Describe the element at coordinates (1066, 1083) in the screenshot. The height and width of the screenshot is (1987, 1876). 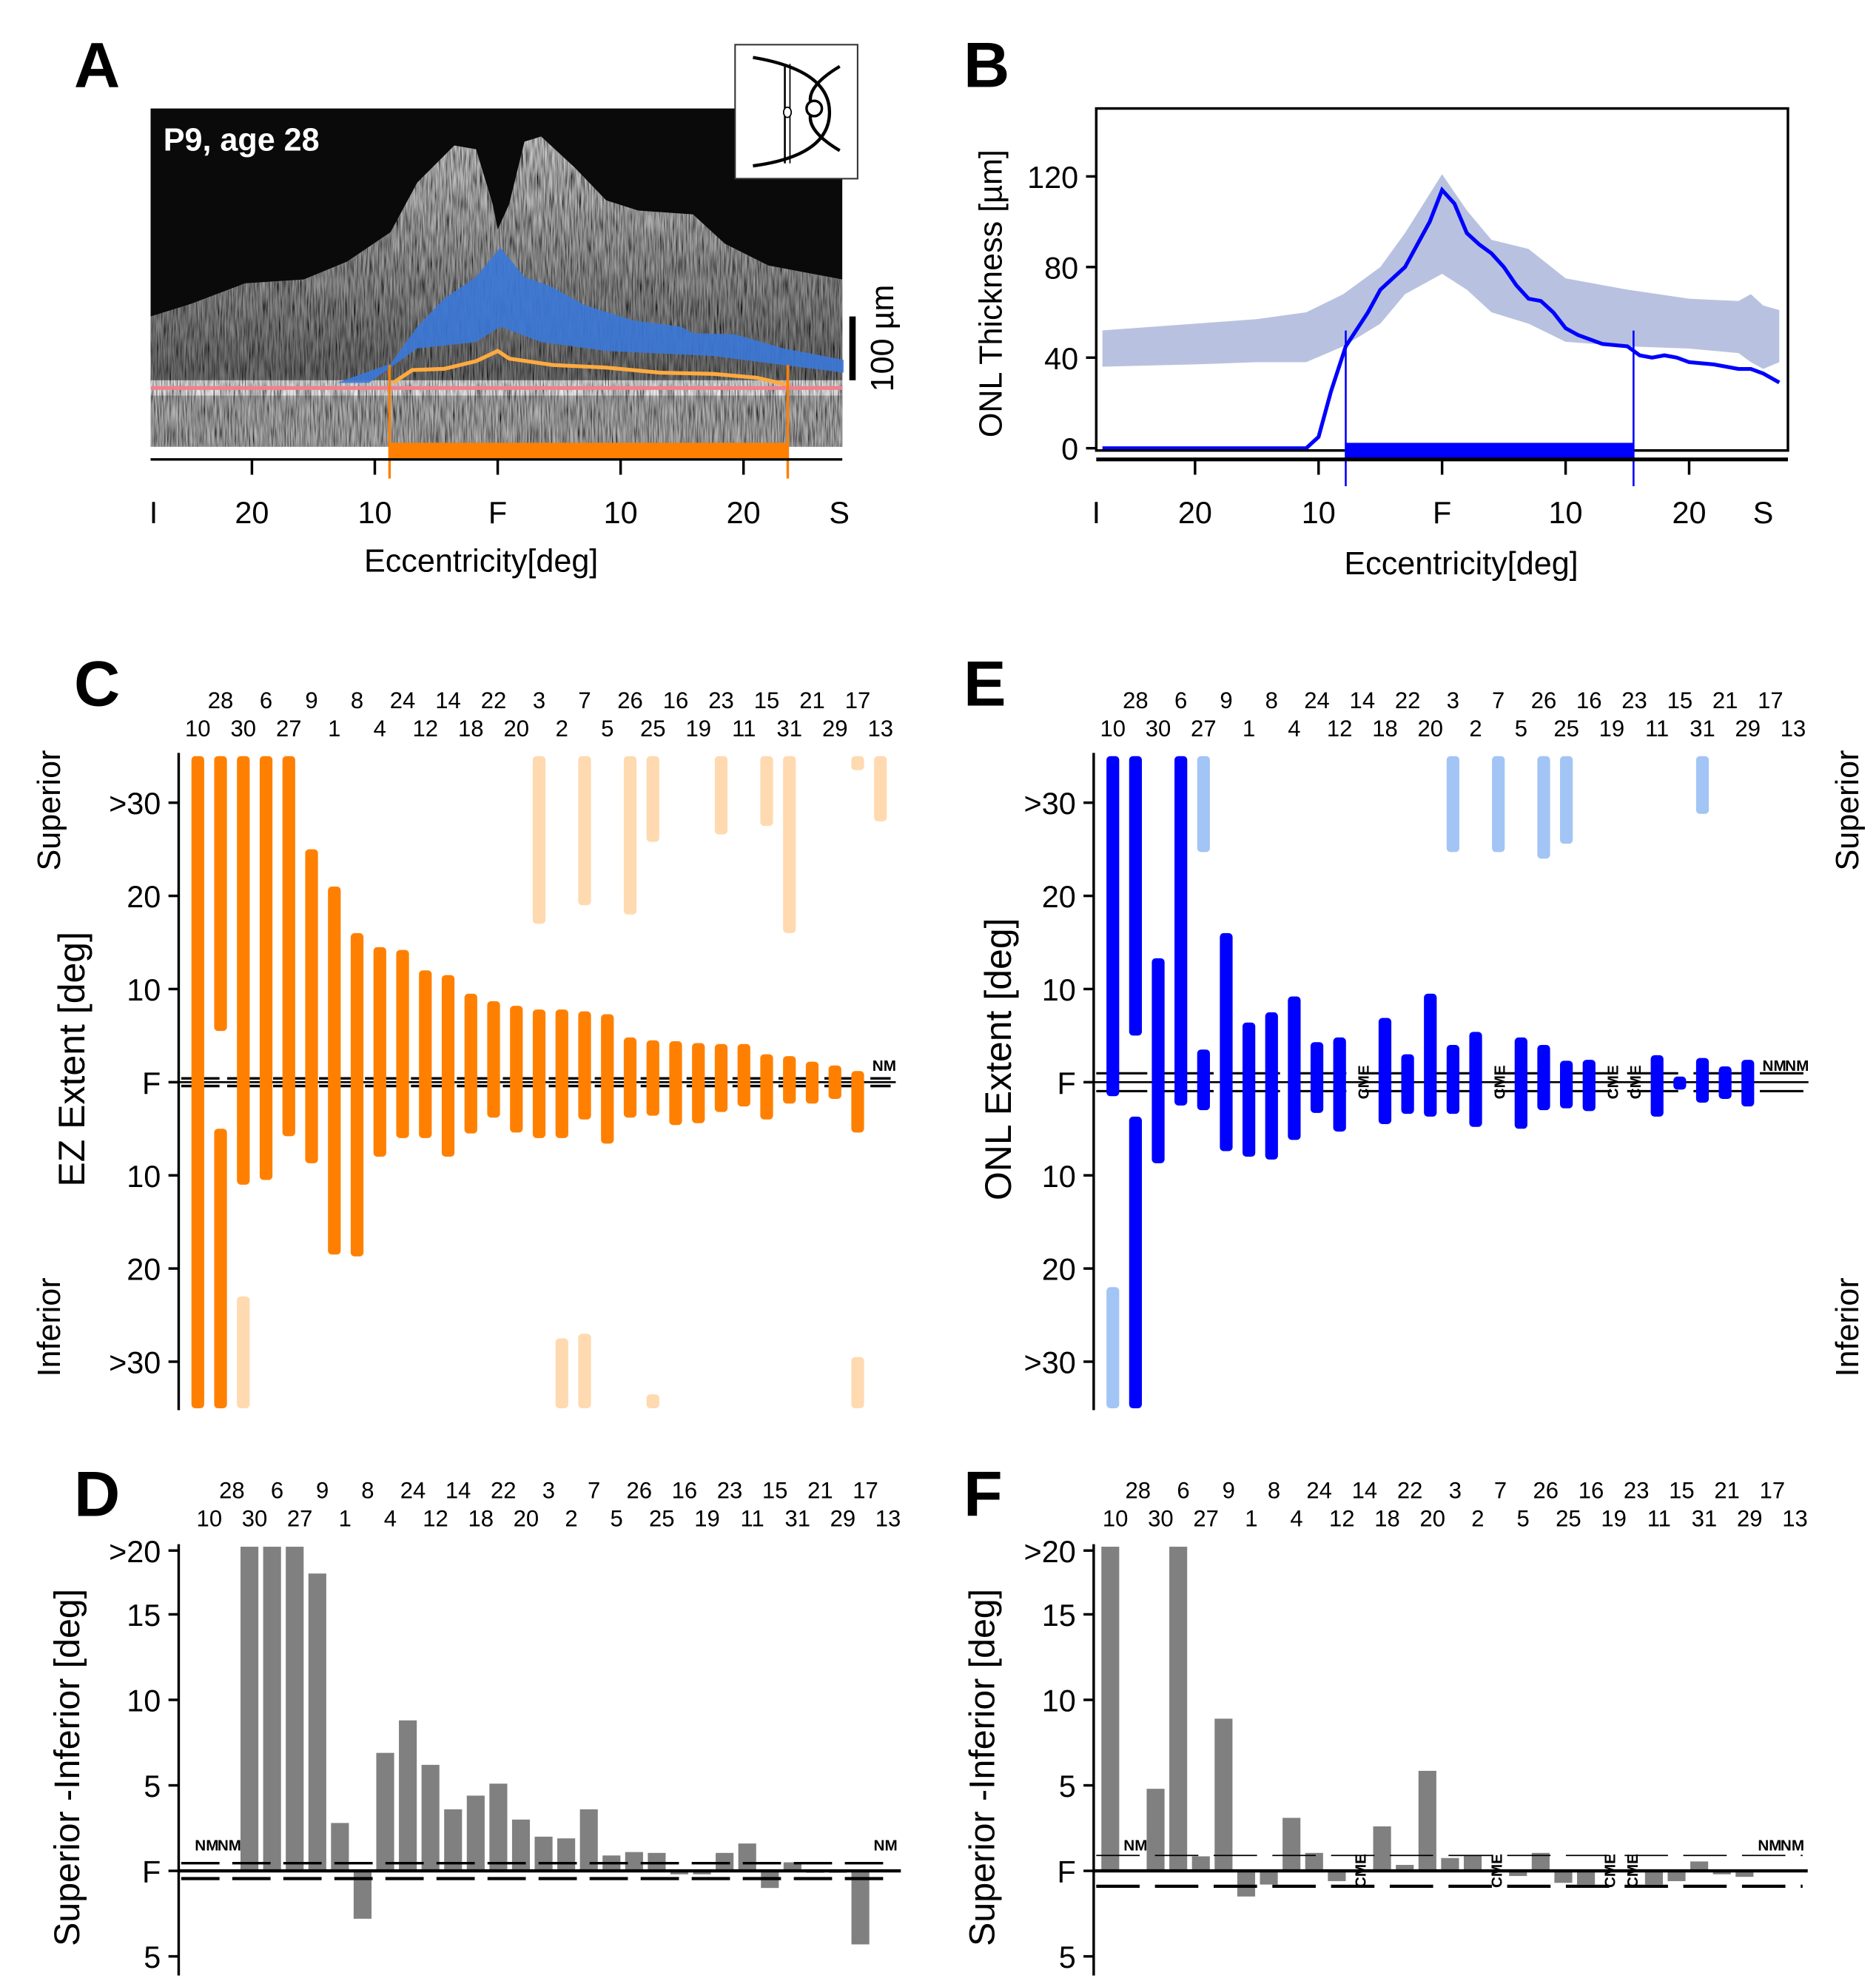
I see `y-tick-label: F` at that location.